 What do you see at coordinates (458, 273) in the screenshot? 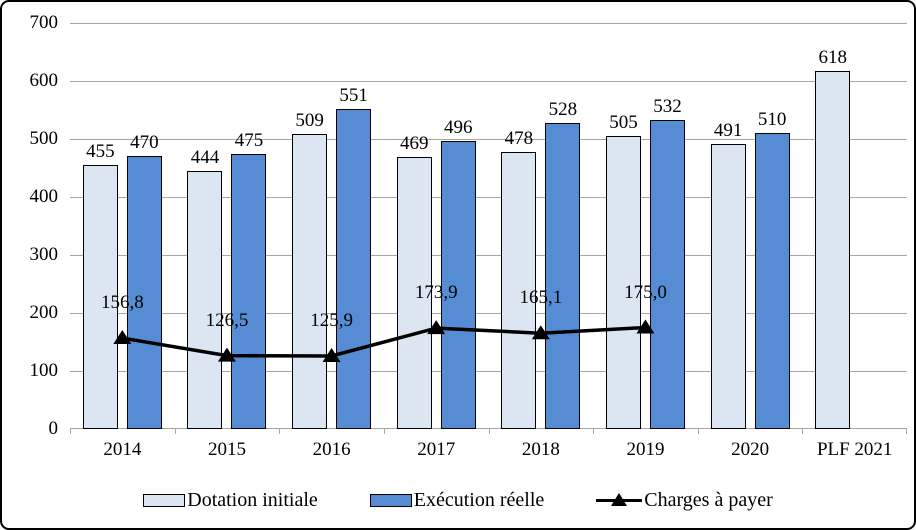
I see `bar-ex-cution-r-elle-2017: 496` at bounding box center [458, 273].